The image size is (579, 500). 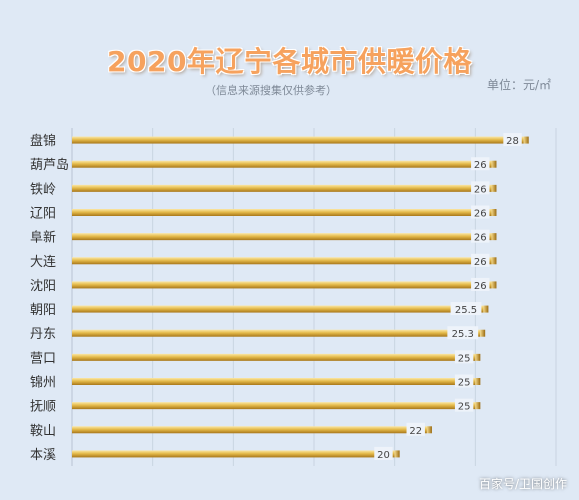 I want to click on category-label: 朝阳, so click(x=43, y=310).